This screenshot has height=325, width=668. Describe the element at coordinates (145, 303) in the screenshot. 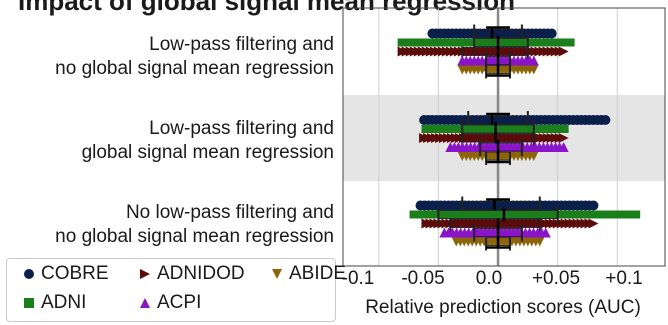

I see `triangle-up-marker-icon` at that location.